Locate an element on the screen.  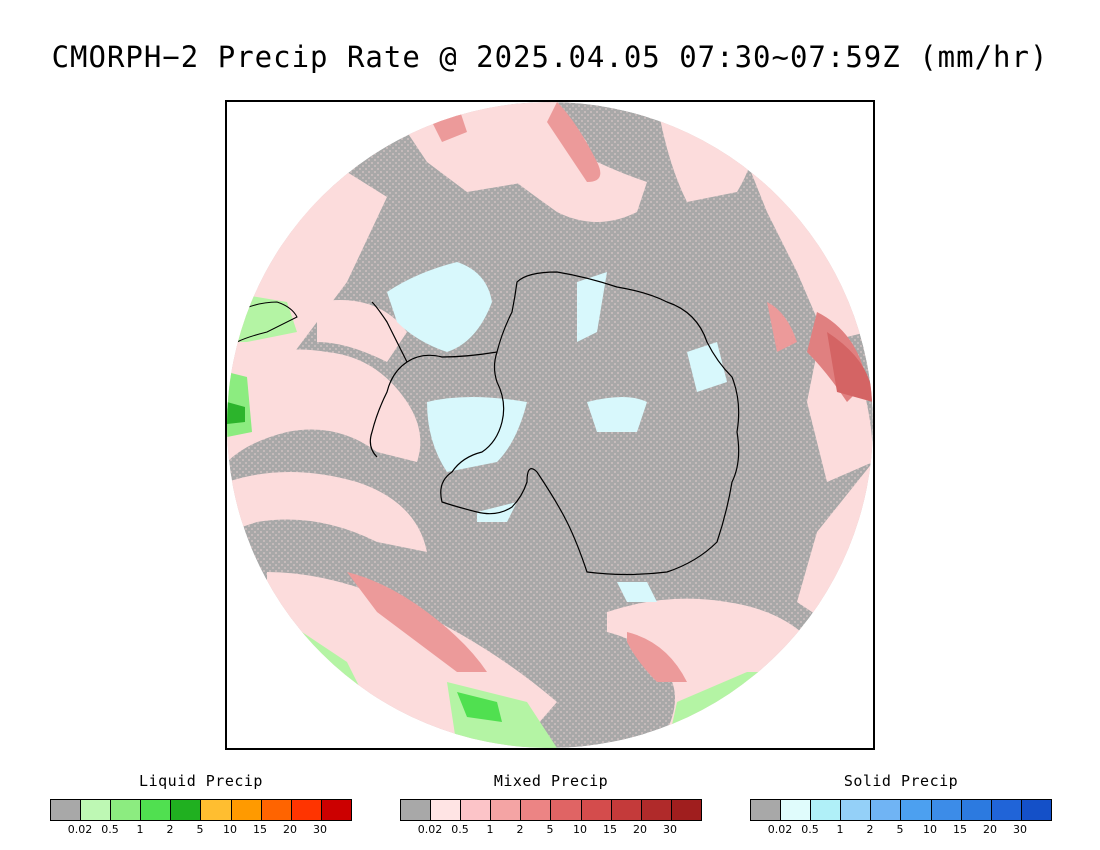
legend-liquid: Liquid Precip 0.02 0.5 1 2 5 10 15 20 30 is located at coordinates (201, 805).